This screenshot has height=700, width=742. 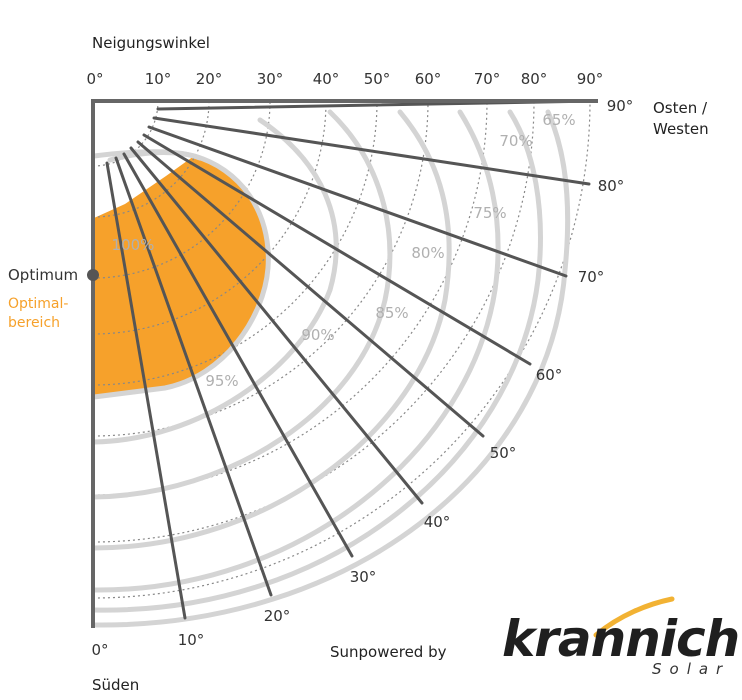 What do you see at coordinates (326, 79) in the screenshot?
I see `tilt-tick-40: 40°` at bounding box center [326, 79].